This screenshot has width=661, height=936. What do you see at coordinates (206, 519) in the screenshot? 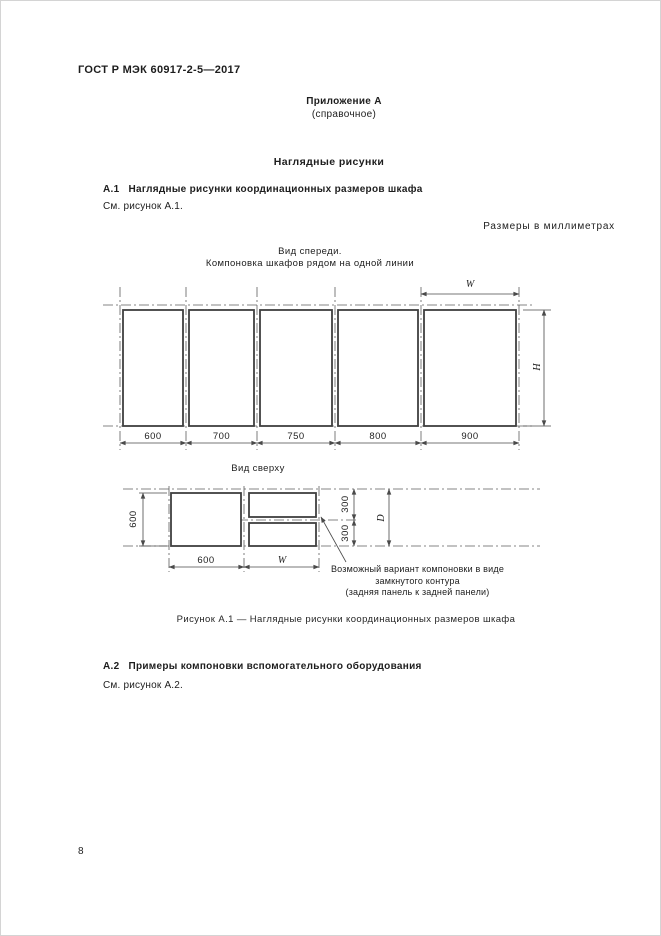
I see `cabinet-top-left` at bounding box center [206, 519].